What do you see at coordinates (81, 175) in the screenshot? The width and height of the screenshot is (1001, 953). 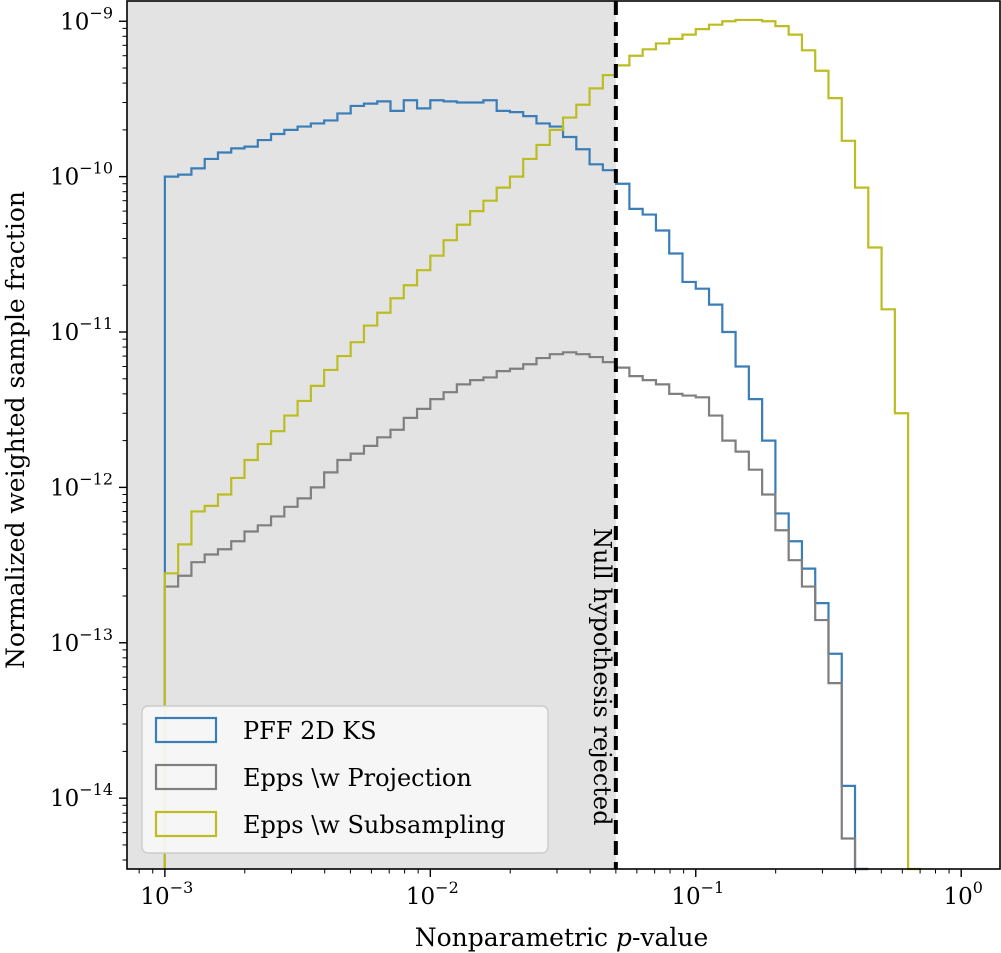 I see `y-tick-label: 10−10` at bounding box center [81, 175].